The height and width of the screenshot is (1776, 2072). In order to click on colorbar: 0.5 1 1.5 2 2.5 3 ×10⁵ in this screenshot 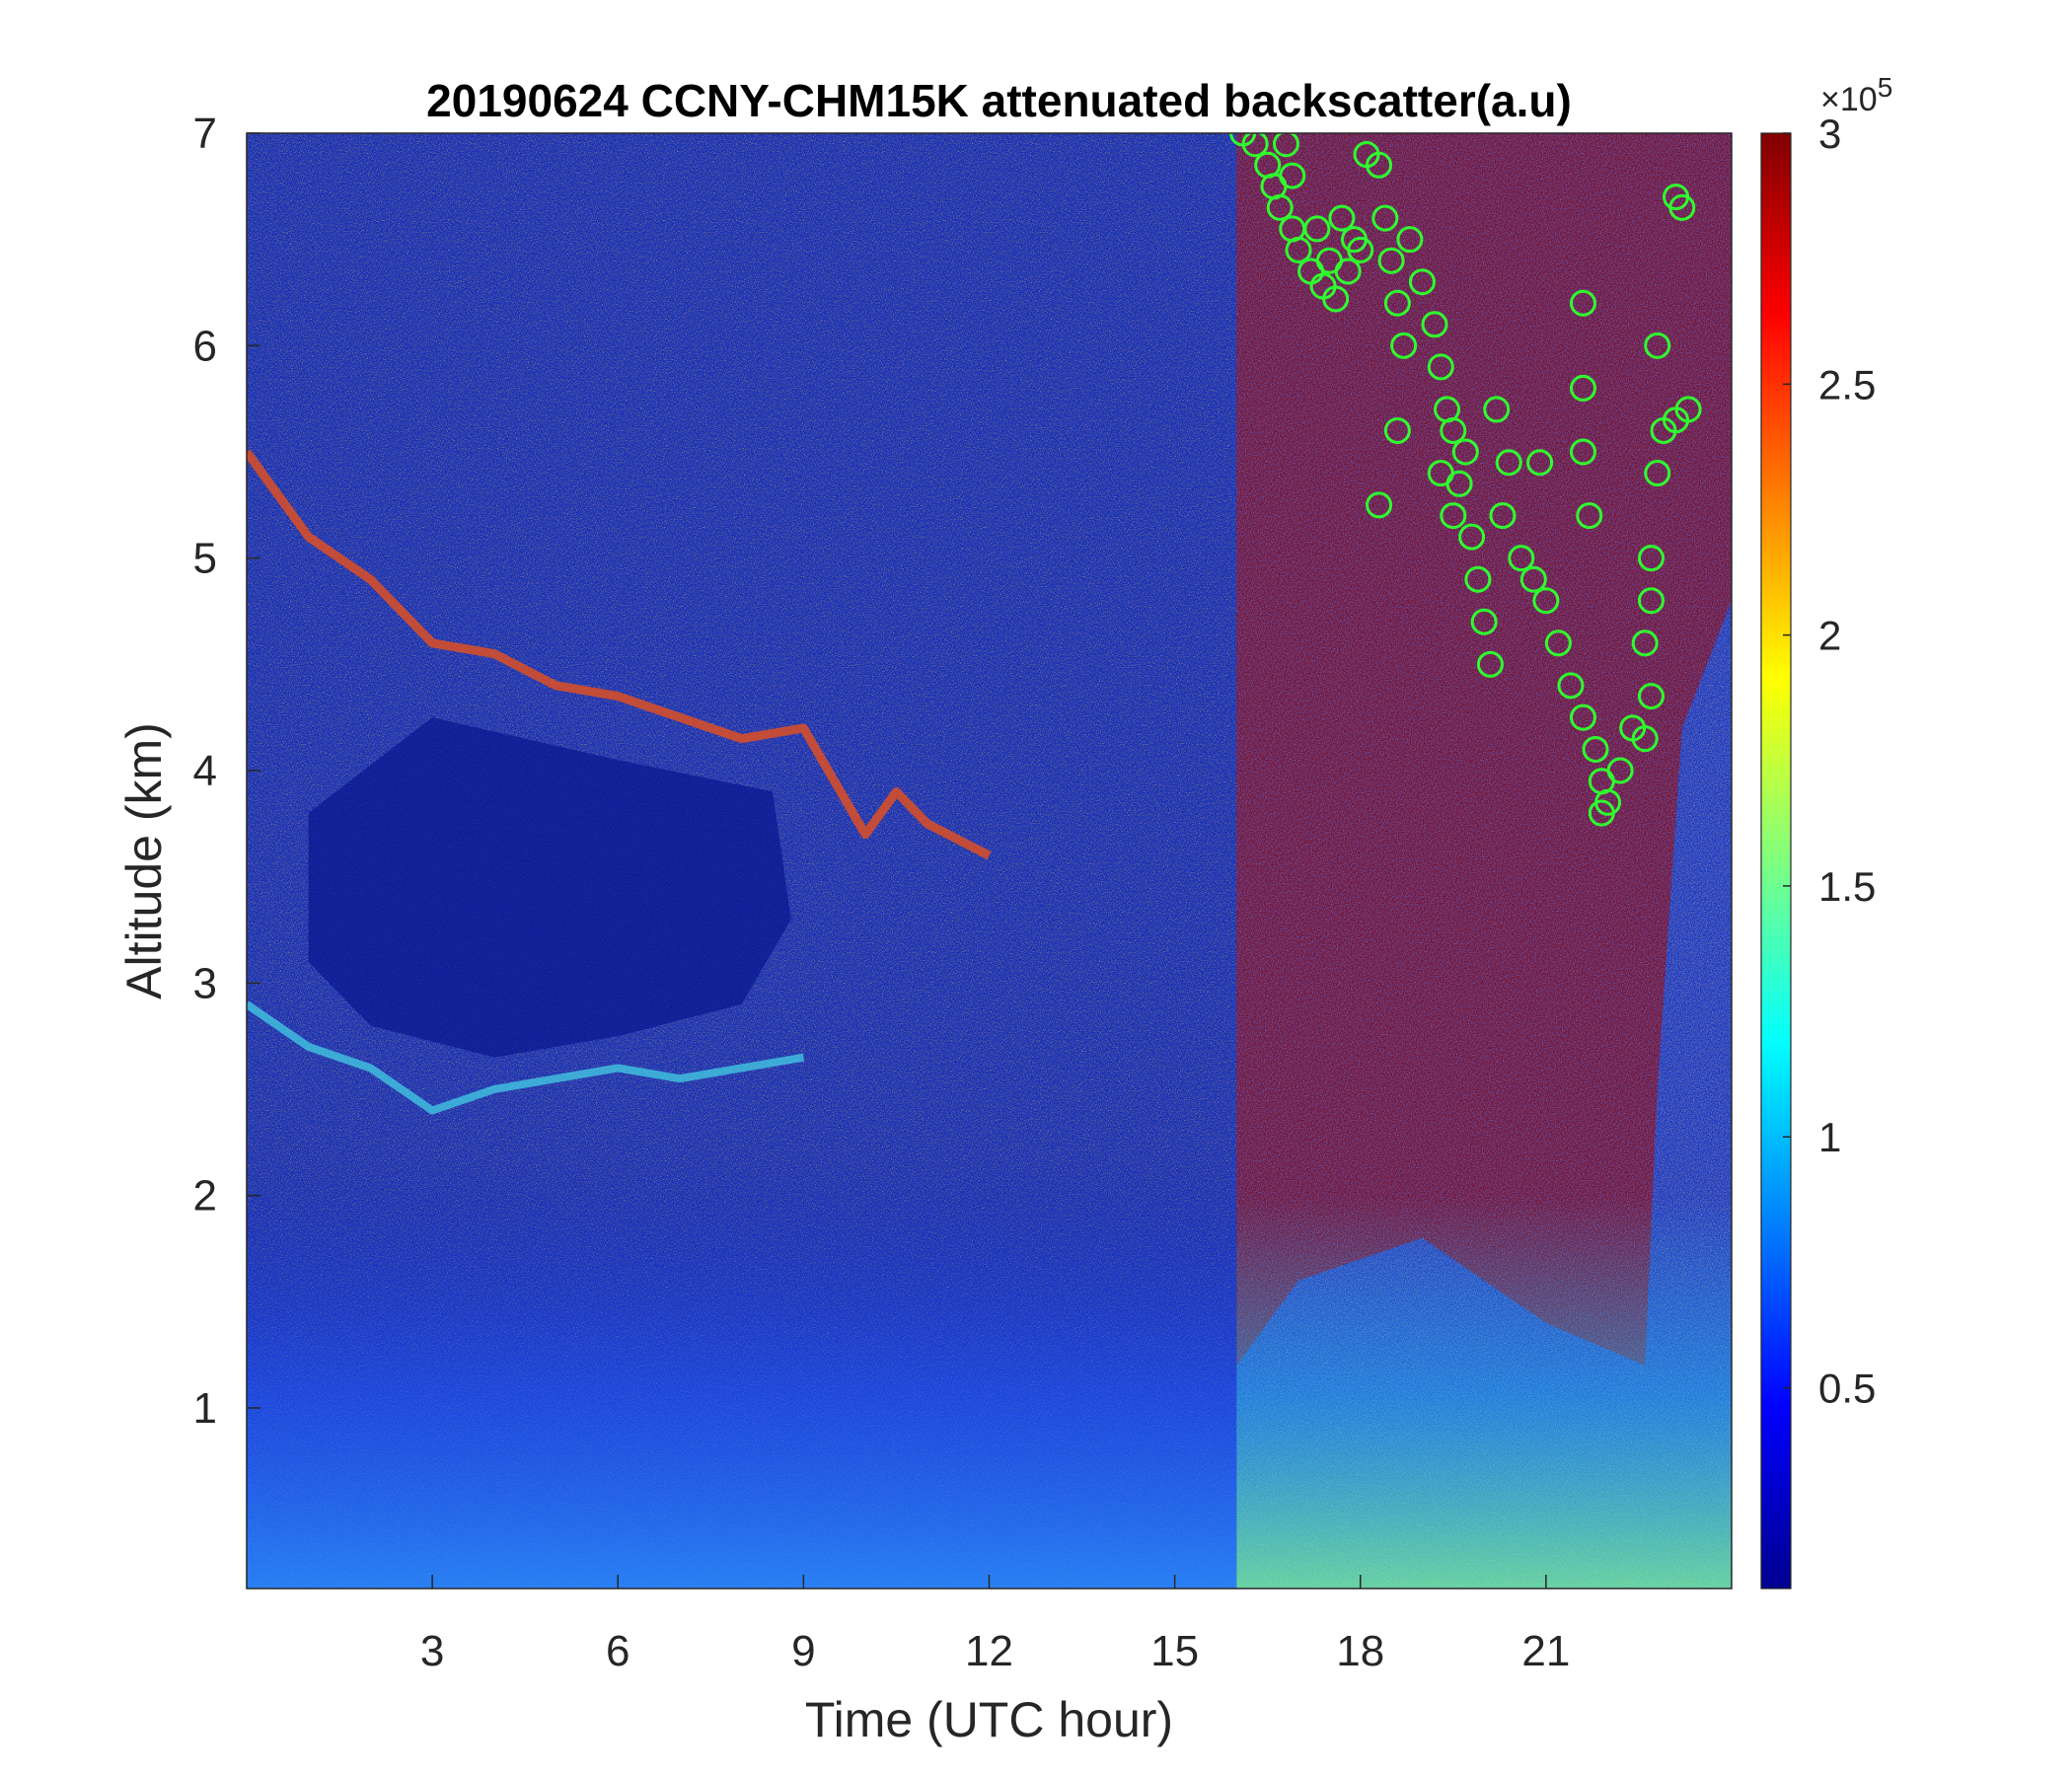, I will do `click(1826, 831)`.